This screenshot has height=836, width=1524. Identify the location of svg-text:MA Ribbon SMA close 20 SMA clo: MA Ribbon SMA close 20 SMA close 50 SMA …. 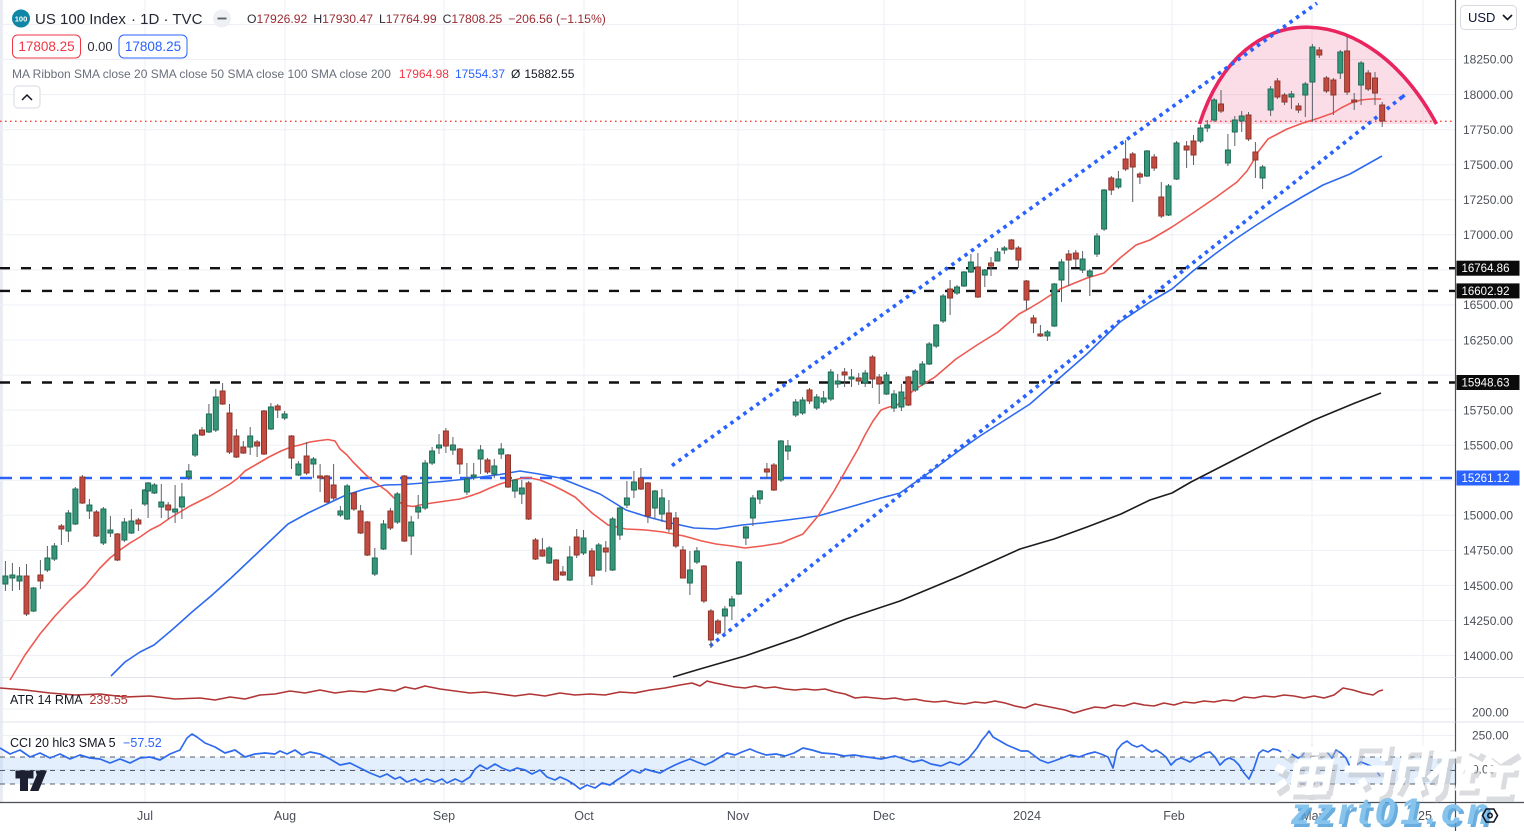
(293, 74).